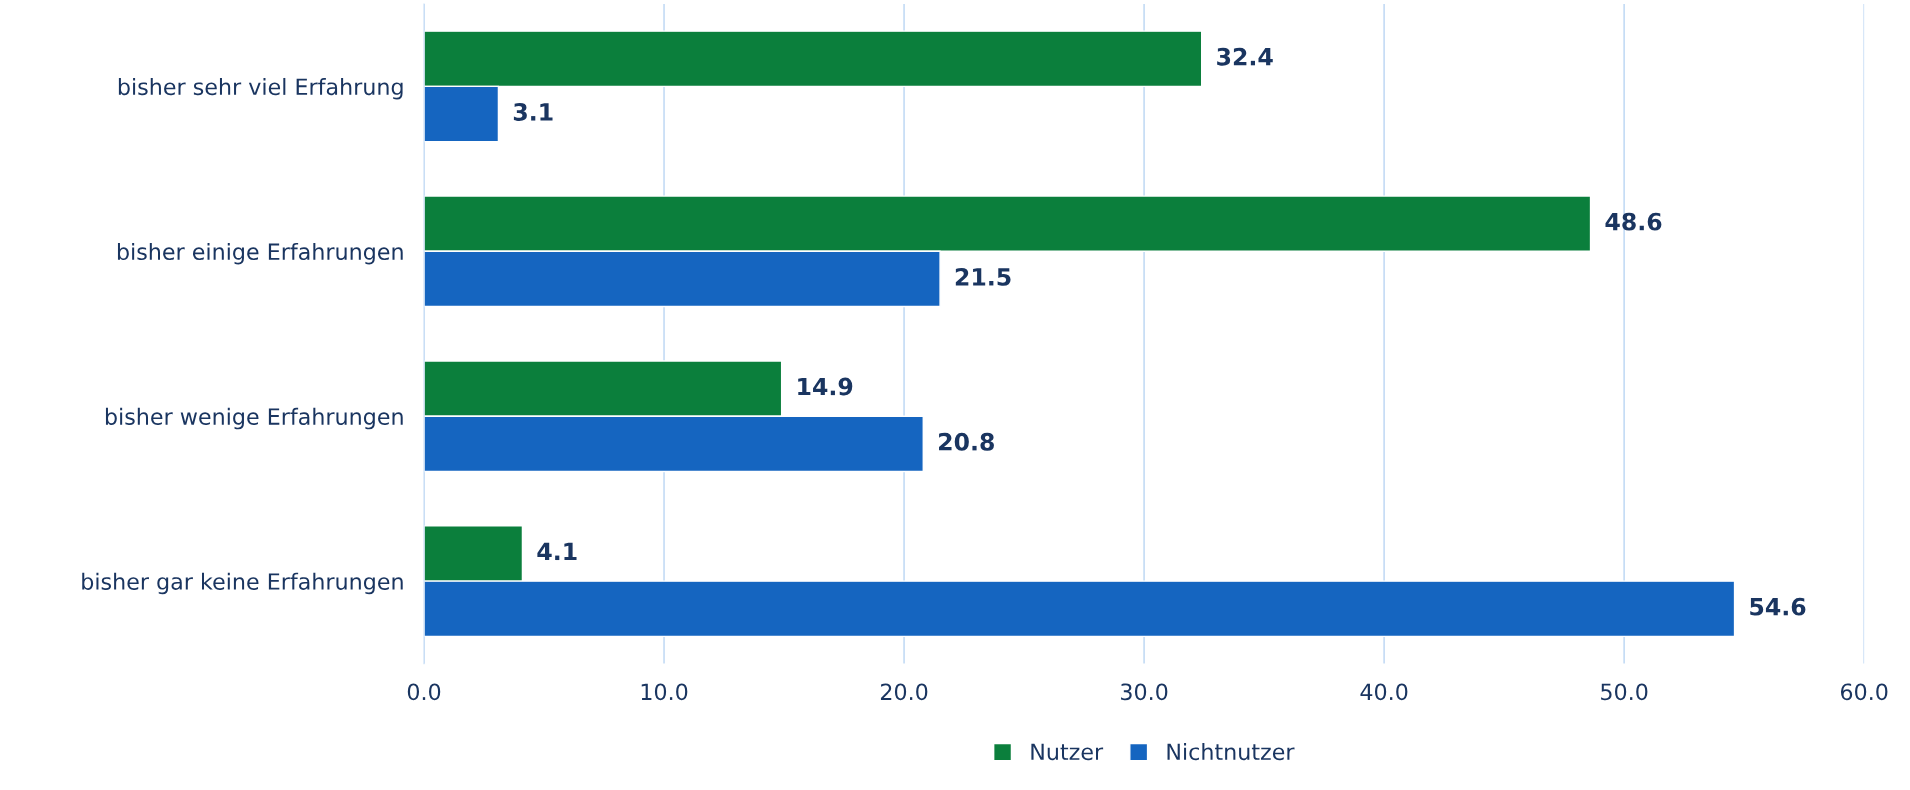 The height and width of the screenshot is (790, 1910). What do you see at coordinates (1624, 692) in the screenshot?
I see `x-tick-label: 50.0` at bounding box center [1624, 692].